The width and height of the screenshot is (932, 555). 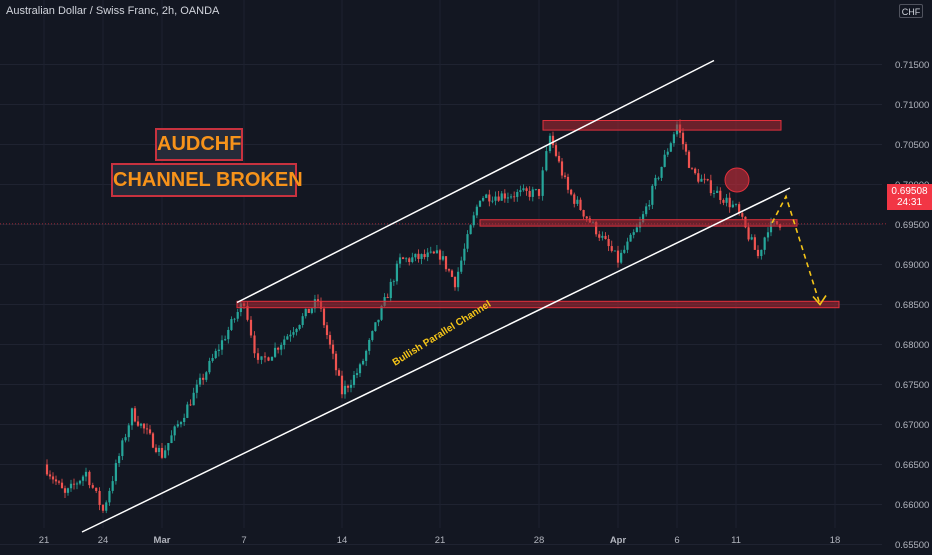 I want to click on sr-zone, so click(x=538, y=304).